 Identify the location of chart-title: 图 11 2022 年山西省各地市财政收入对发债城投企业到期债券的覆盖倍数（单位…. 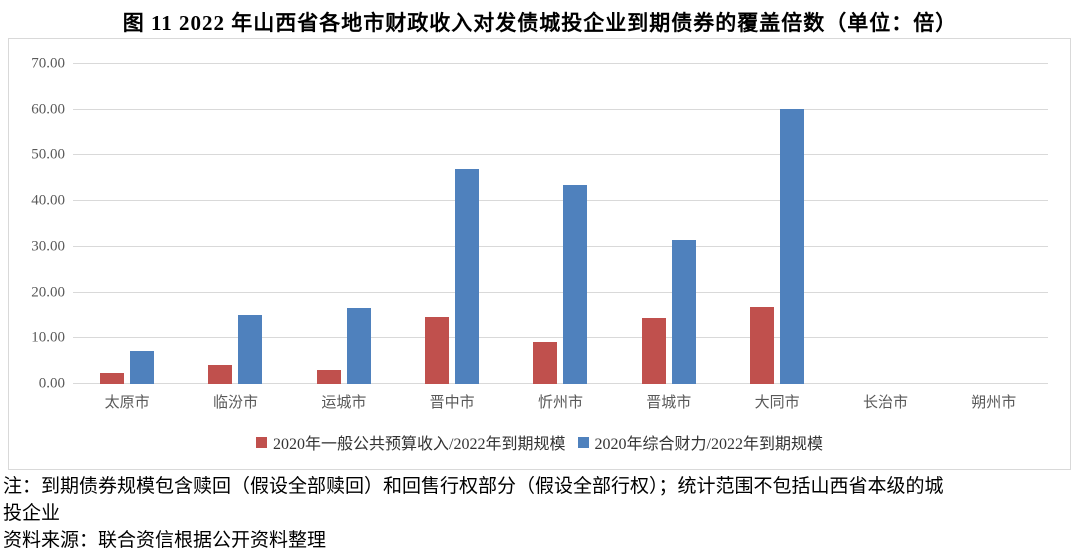
(540, 23).